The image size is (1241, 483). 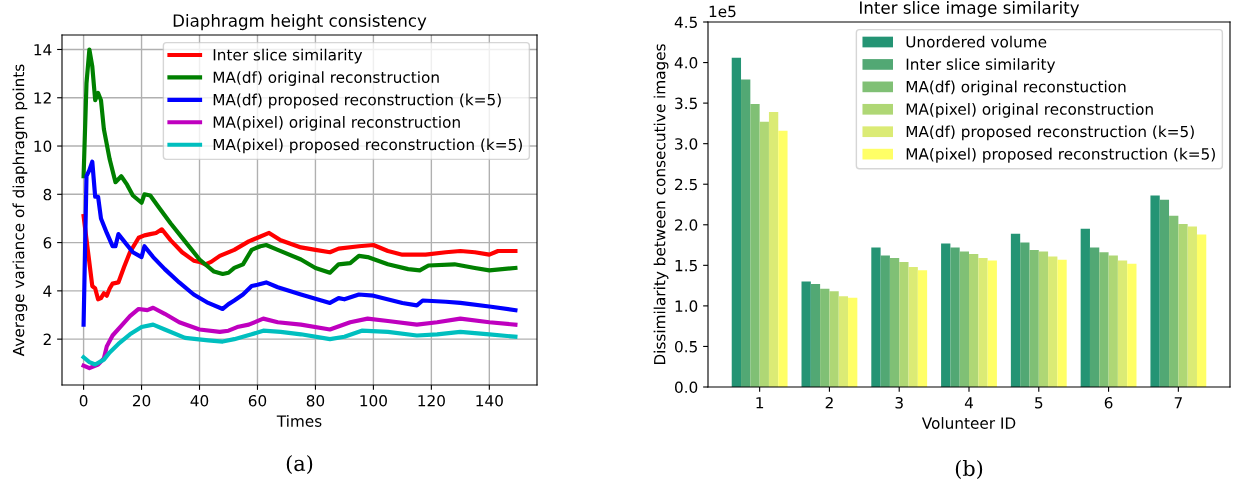 What do you see at coordinates (257, 400) in the screenshot?
I see `x-tick-label: 60` at bounding box center [257, 400].